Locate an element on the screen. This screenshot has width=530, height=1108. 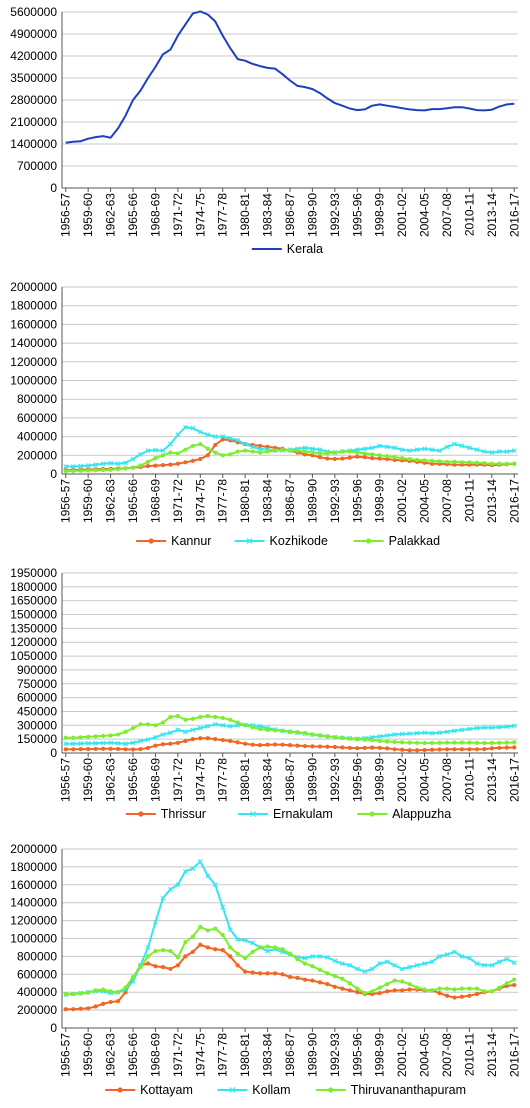
x-tick-label: 2004-05 is located at coordinates (425, 780).